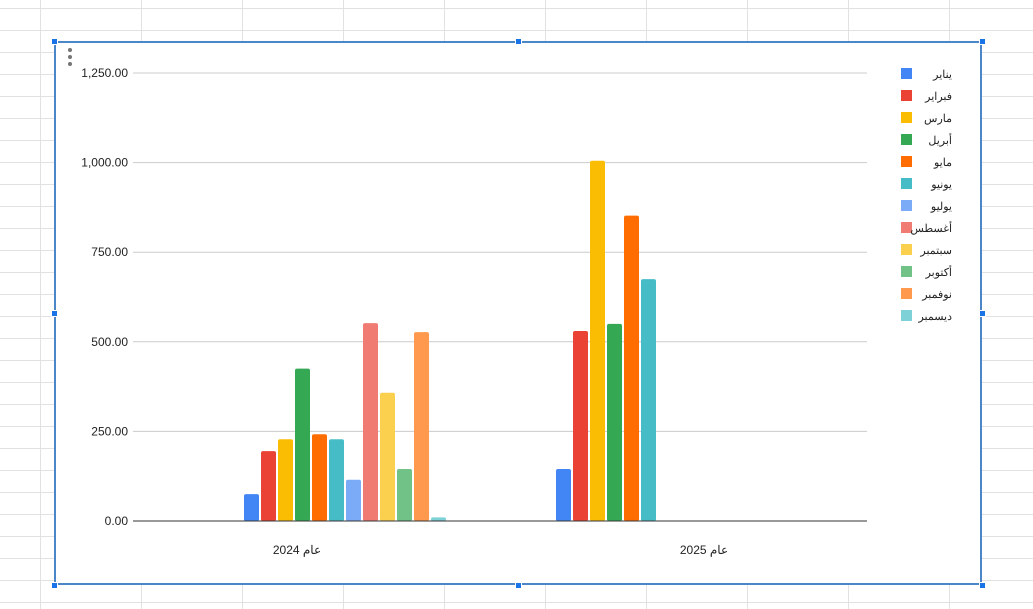  What do you see at coordinates (982, 313) in the screenshot?
I see `resize-handle-middle-right` at bounding box center [982, 313].